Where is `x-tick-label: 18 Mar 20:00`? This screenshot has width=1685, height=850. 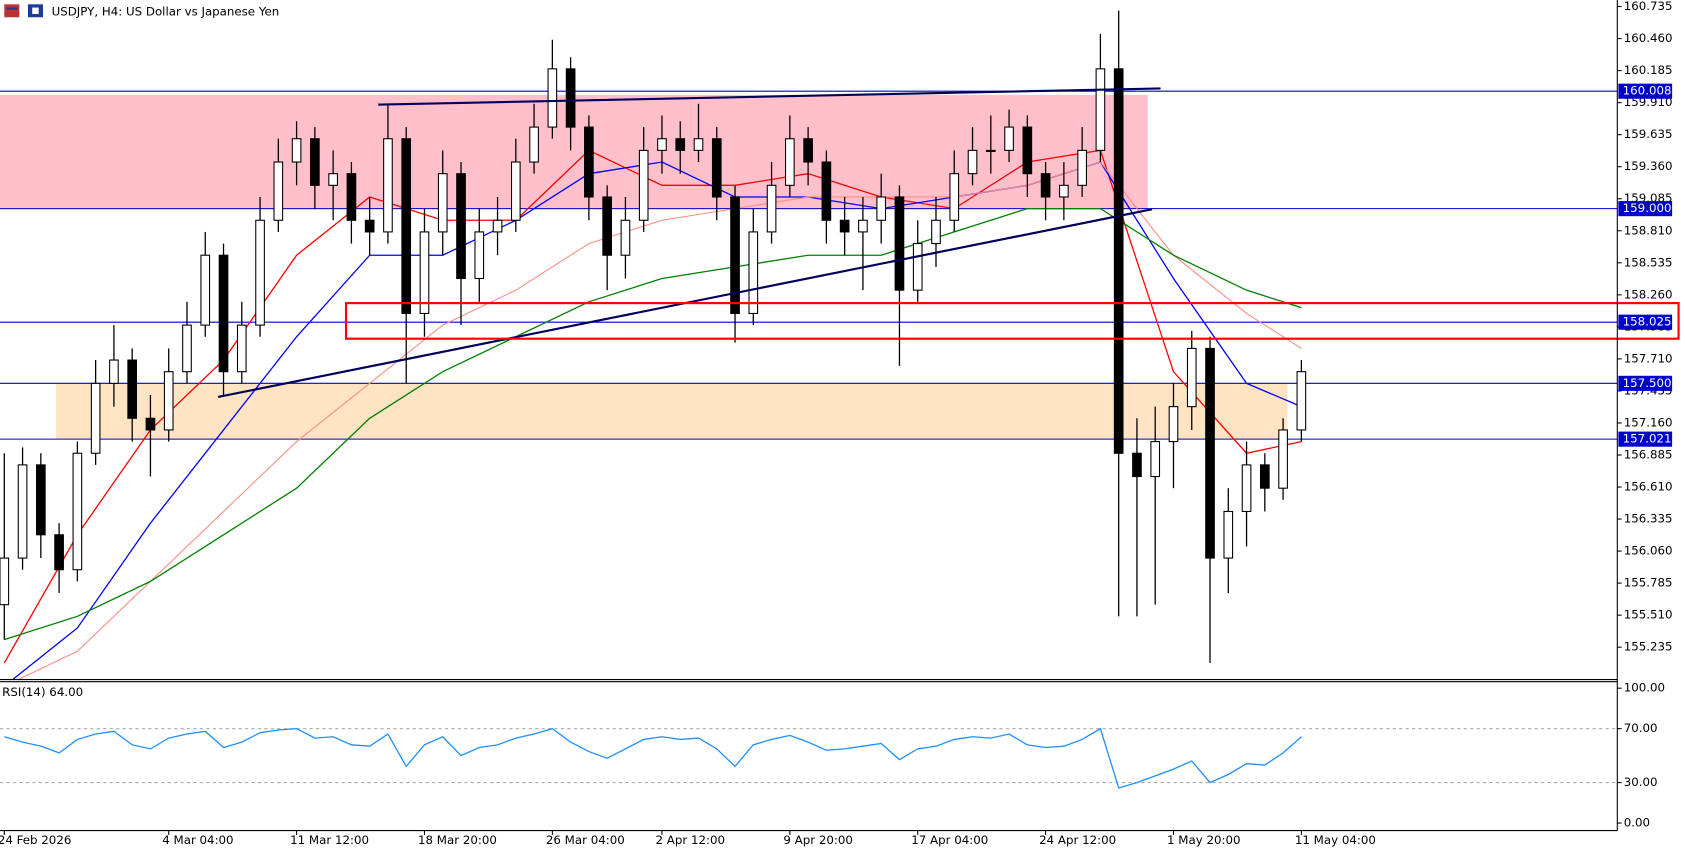
x-tick-label: 18 Mar 20:00 is located at coordinates (457, 840).